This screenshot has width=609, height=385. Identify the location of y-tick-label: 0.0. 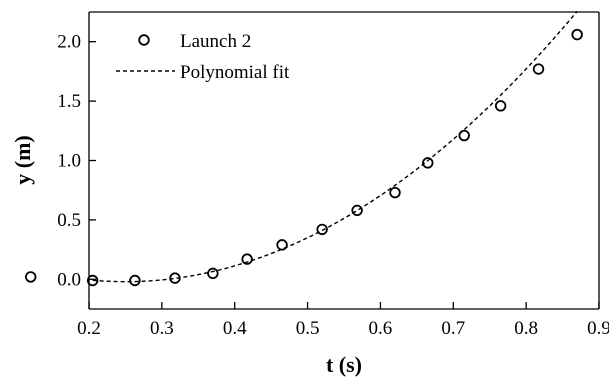
(69, 279).